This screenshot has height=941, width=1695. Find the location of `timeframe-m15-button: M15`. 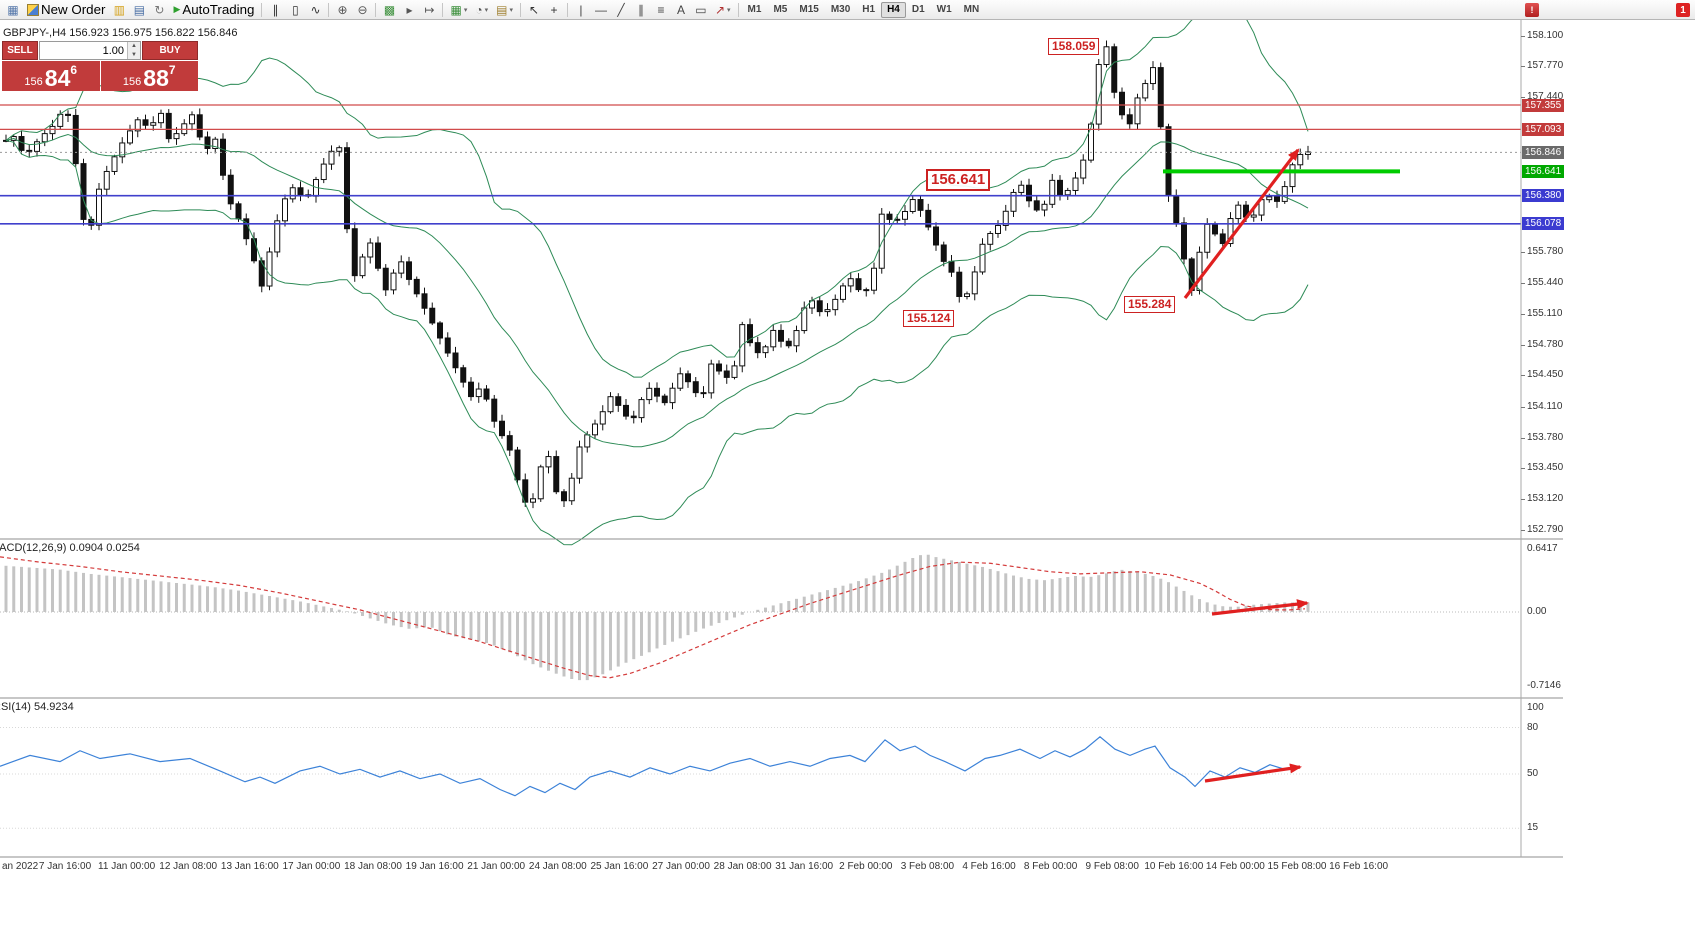

timeframe-m15-button: M15 is located at coordinates (809, 9).